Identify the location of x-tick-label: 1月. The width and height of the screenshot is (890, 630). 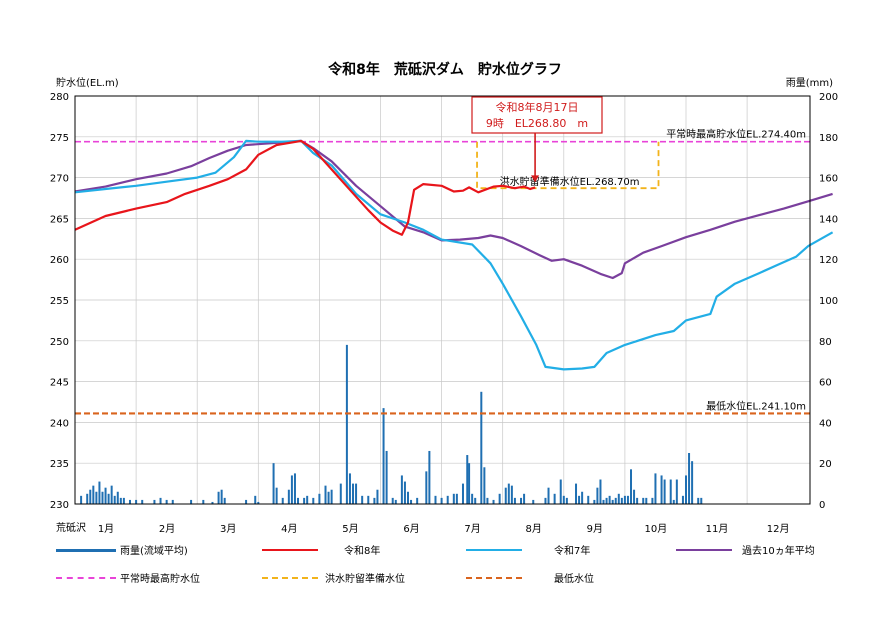
(106, 529).